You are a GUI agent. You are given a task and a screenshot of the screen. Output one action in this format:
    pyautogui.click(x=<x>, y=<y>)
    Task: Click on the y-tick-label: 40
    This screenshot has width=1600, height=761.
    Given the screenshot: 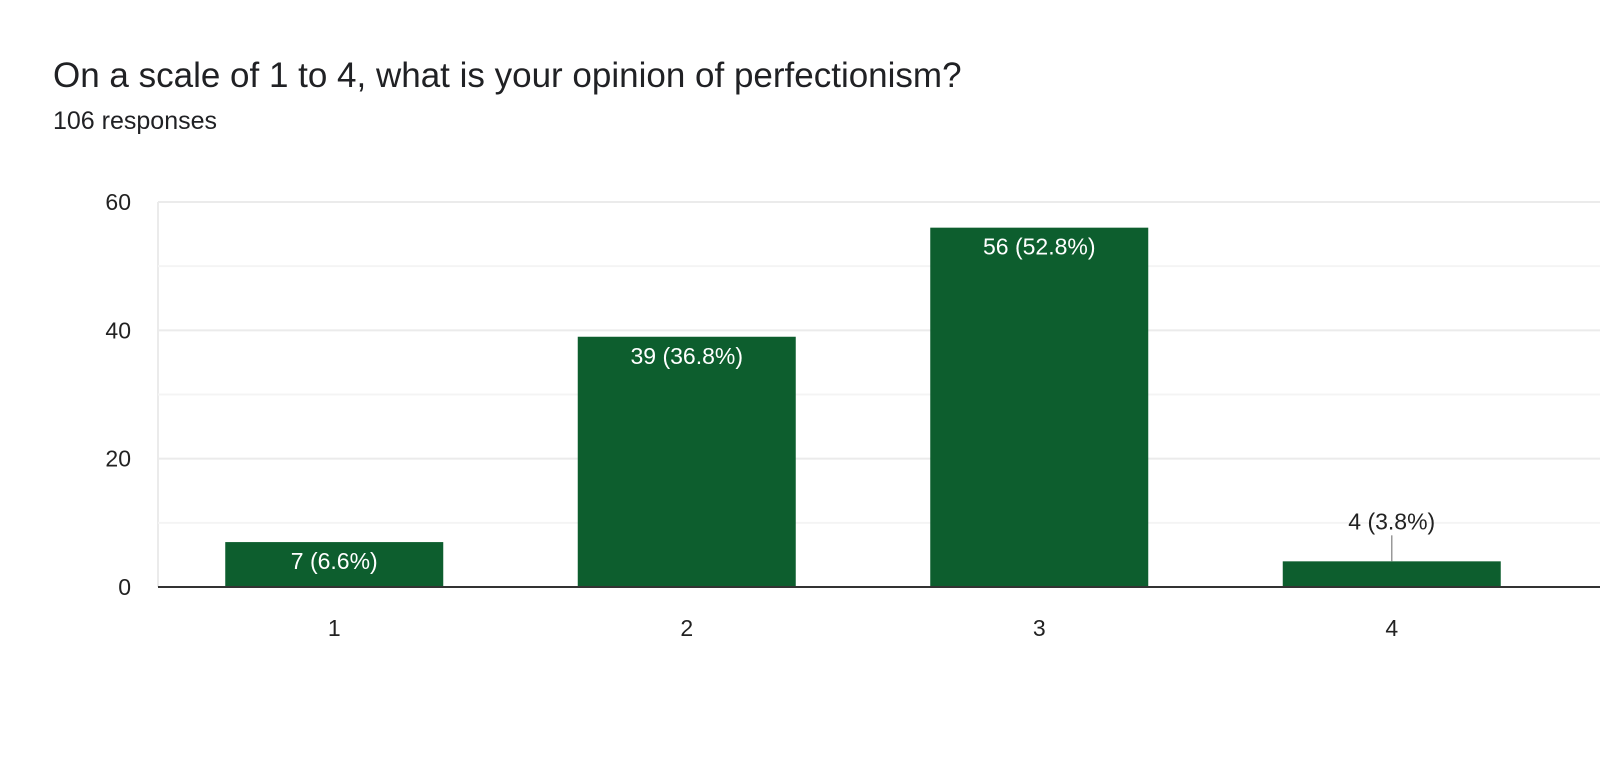 What is the action you would take?
    pyautogui.click(x=118, y=330)
    